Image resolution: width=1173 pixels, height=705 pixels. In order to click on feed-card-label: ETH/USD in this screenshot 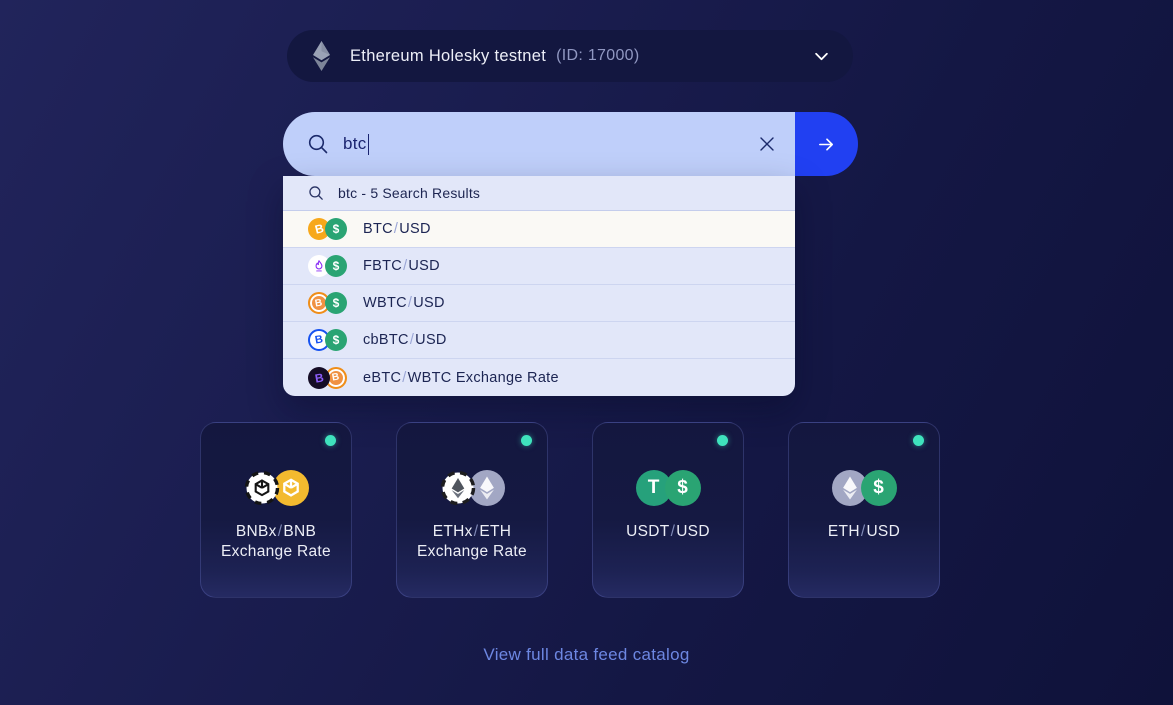, I will do `click(864, 531)`.